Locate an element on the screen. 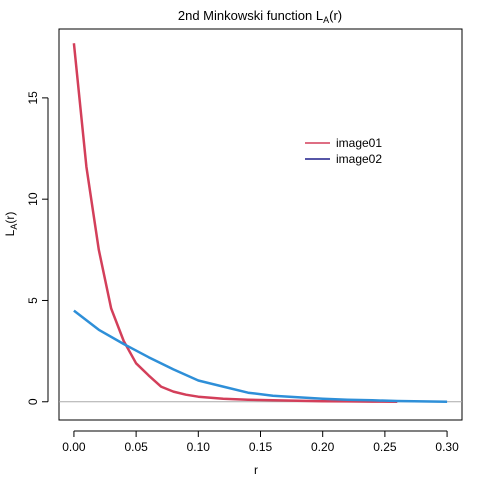 The height and width of the screenshot is (480, 480). x-tick-label: 0.30 is located at coordinates (447, 447).